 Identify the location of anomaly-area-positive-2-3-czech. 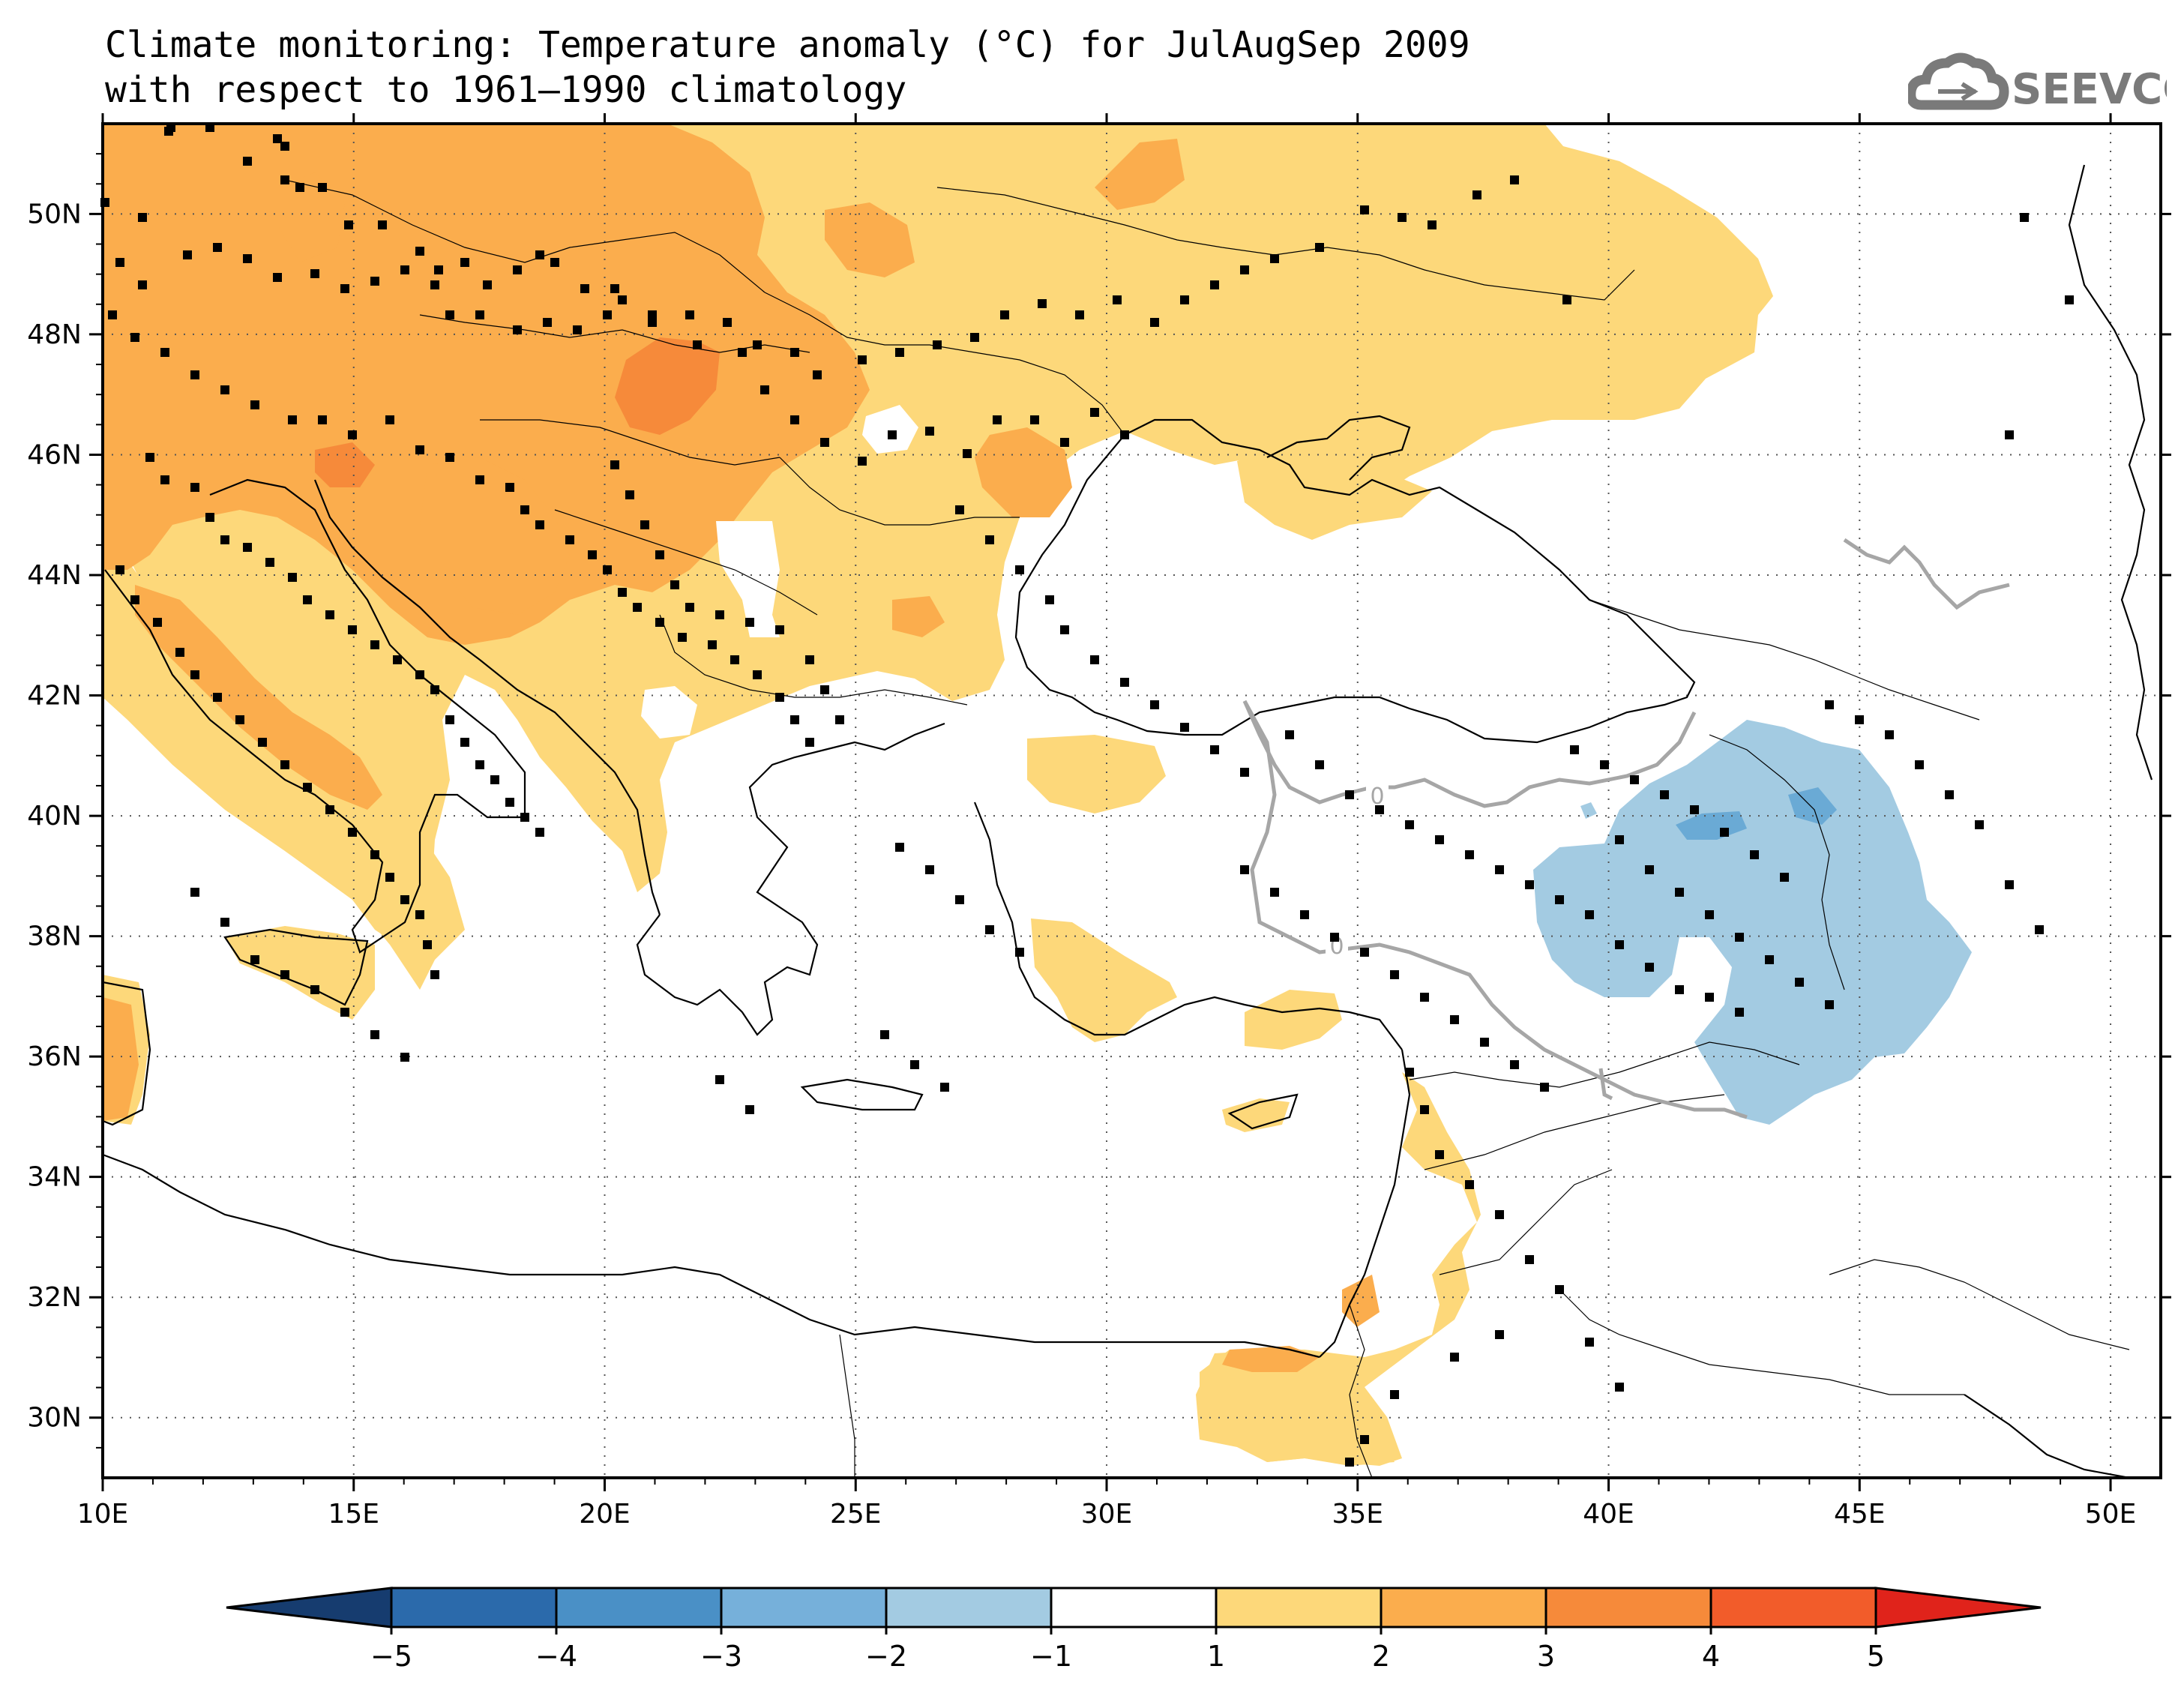
(311, 217).